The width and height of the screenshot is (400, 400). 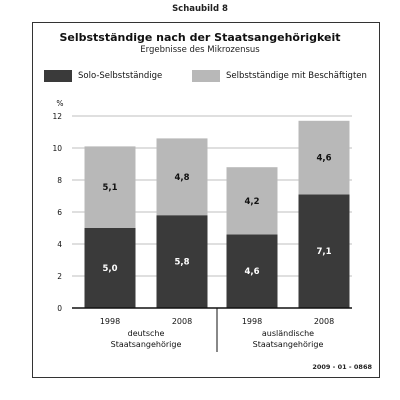 I want to click on y-tick-label: 8, so click(x=59, y=180).